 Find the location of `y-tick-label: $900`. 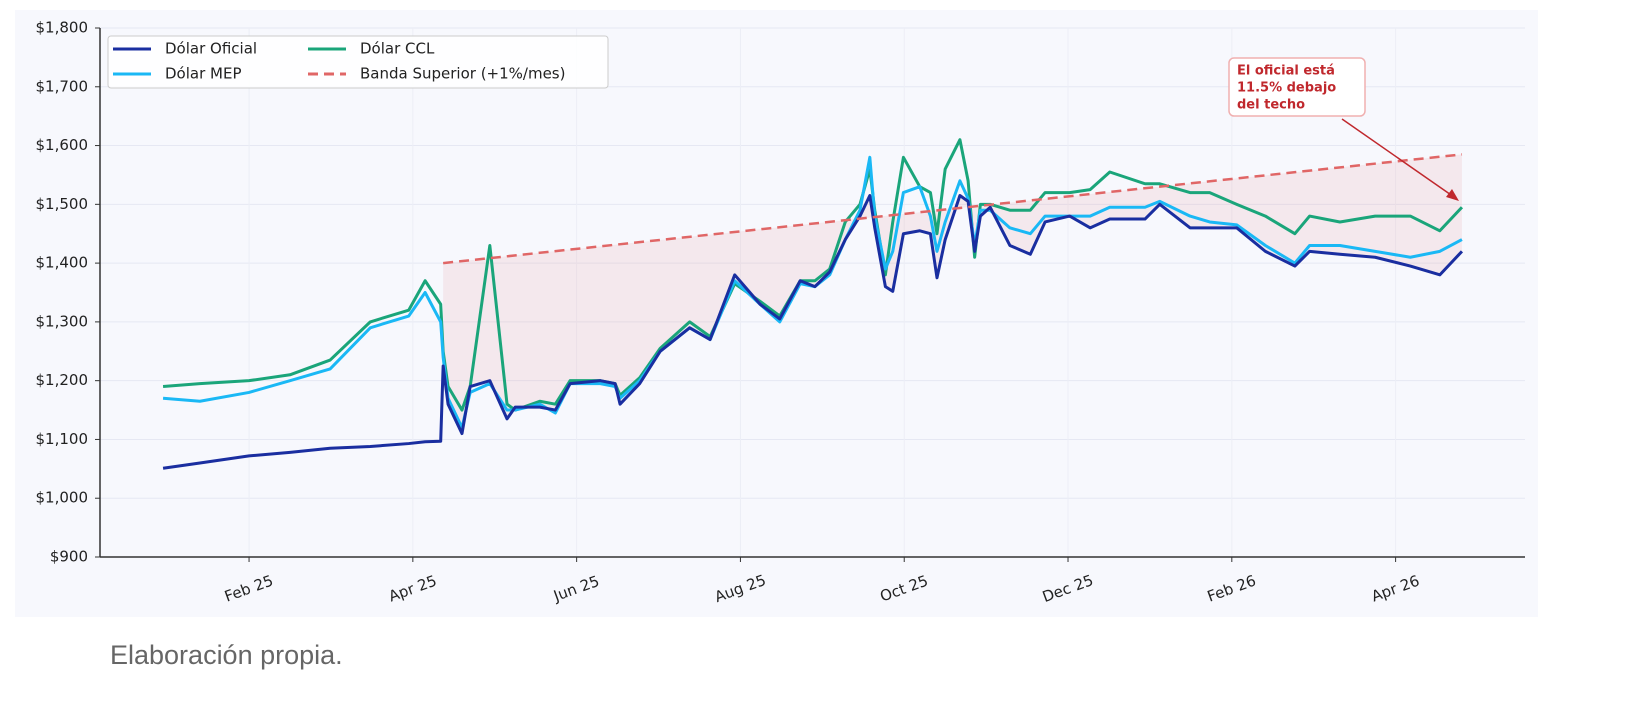

y-tick-label: $900 is located at coordinates (69, 557).